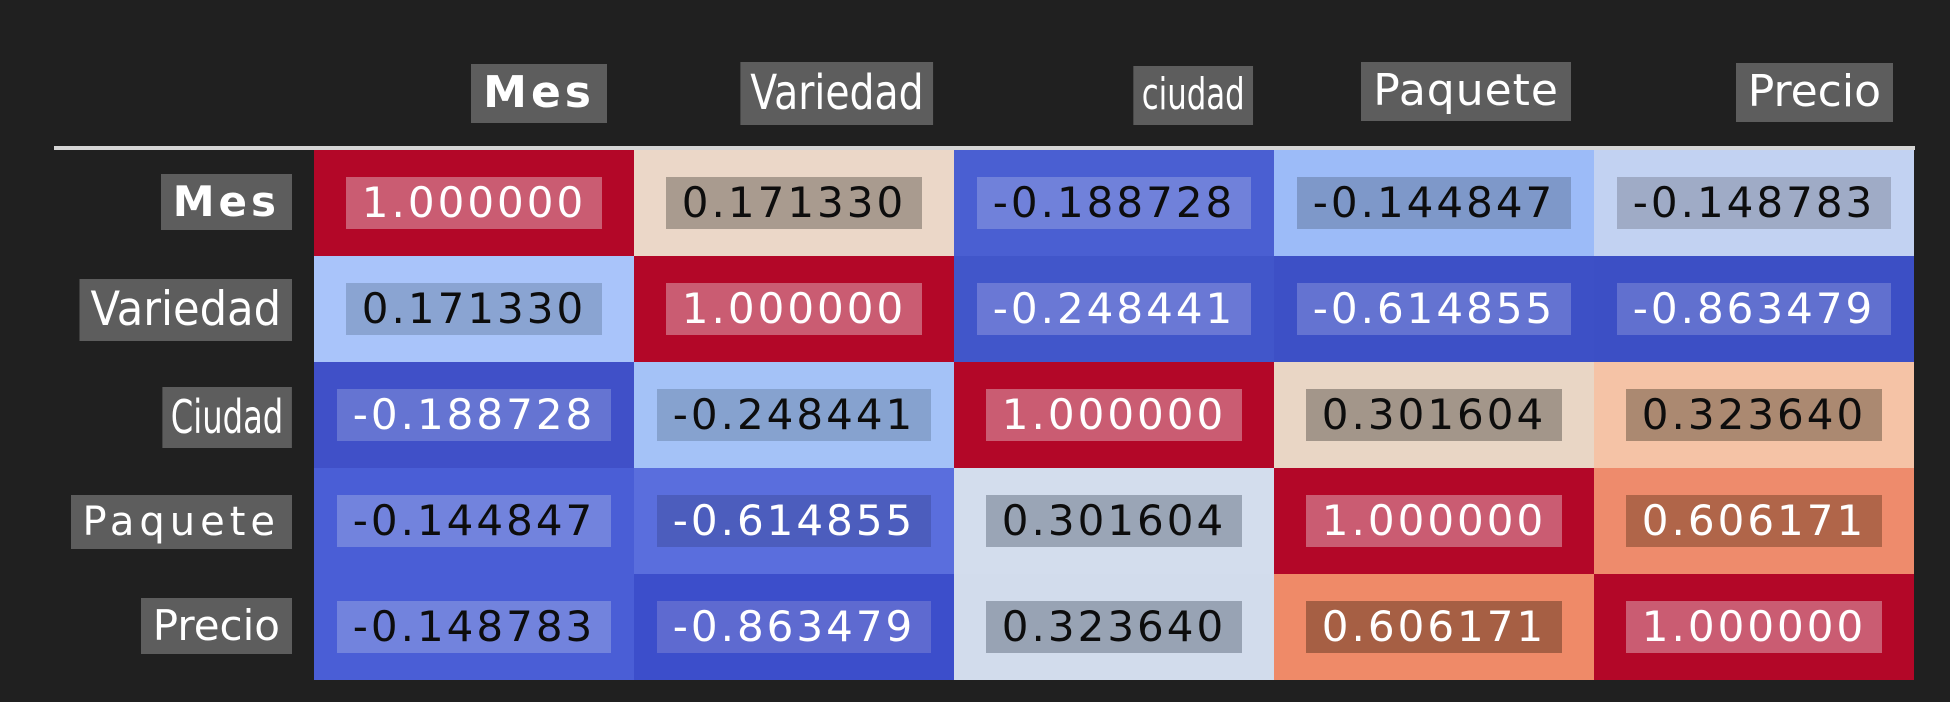 The height and width of the screenshot is (702, 1950). What do you see at coordinates (226, 202) in the screenshot?
I see `row-label-mes: Mes` at bounding box center [226, 202].